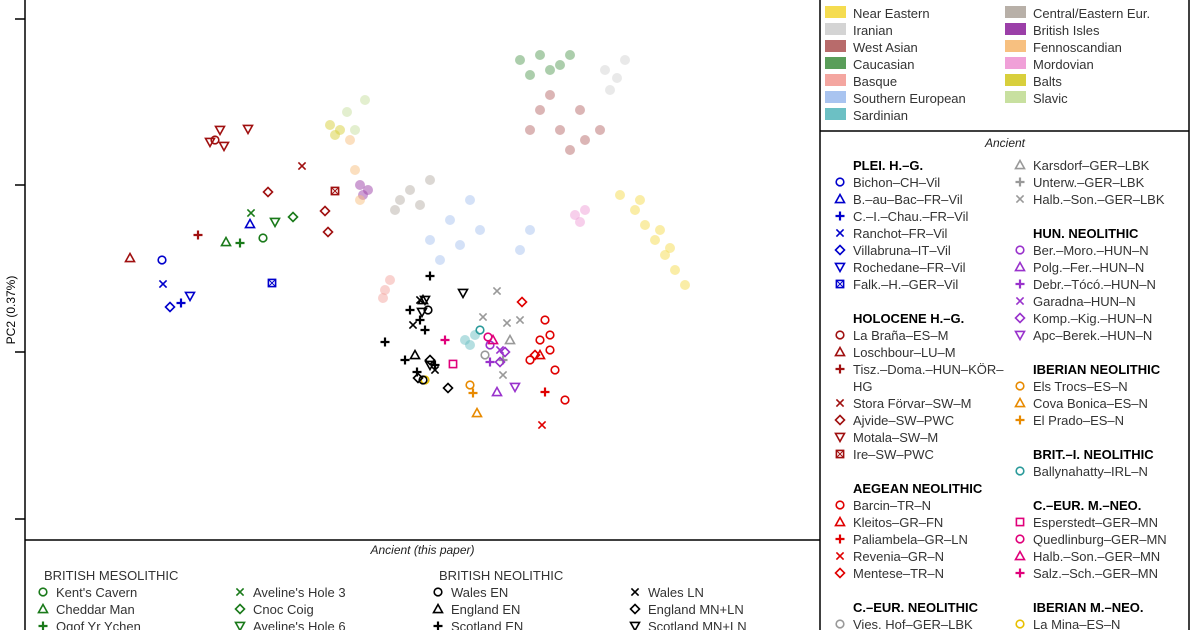 The height and width of the screenshot is (630, 1200). What do you see at coordinates (1097, 369) in the screenshot?
I see `legend-heading: IBERIAN NEOLITHIC` at bounding box center [1097, 369].